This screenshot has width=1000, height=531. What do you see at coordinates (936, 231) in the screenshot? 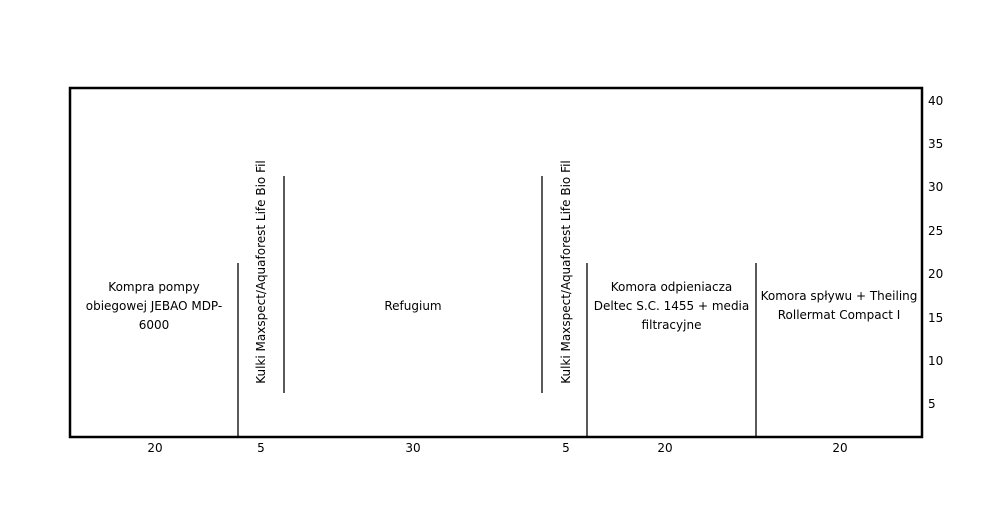
I see `height-label: 25` at bounding box center [936, 231].